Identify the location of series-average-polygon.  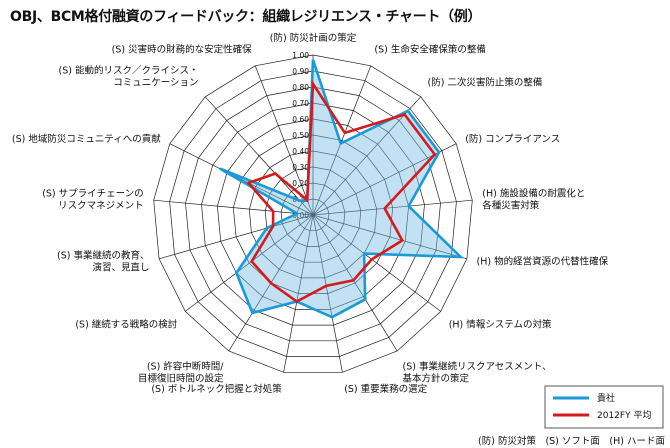
(341, 191).